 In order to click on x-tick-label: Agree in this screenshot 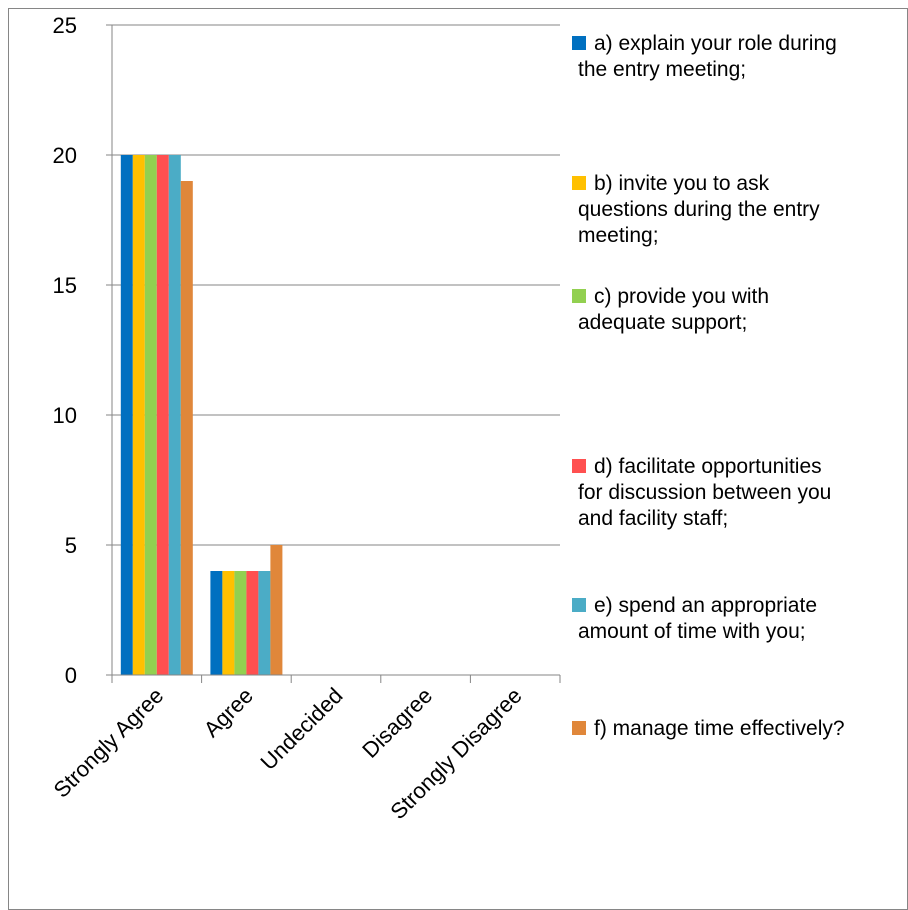, I will do `click(228, 712)`.